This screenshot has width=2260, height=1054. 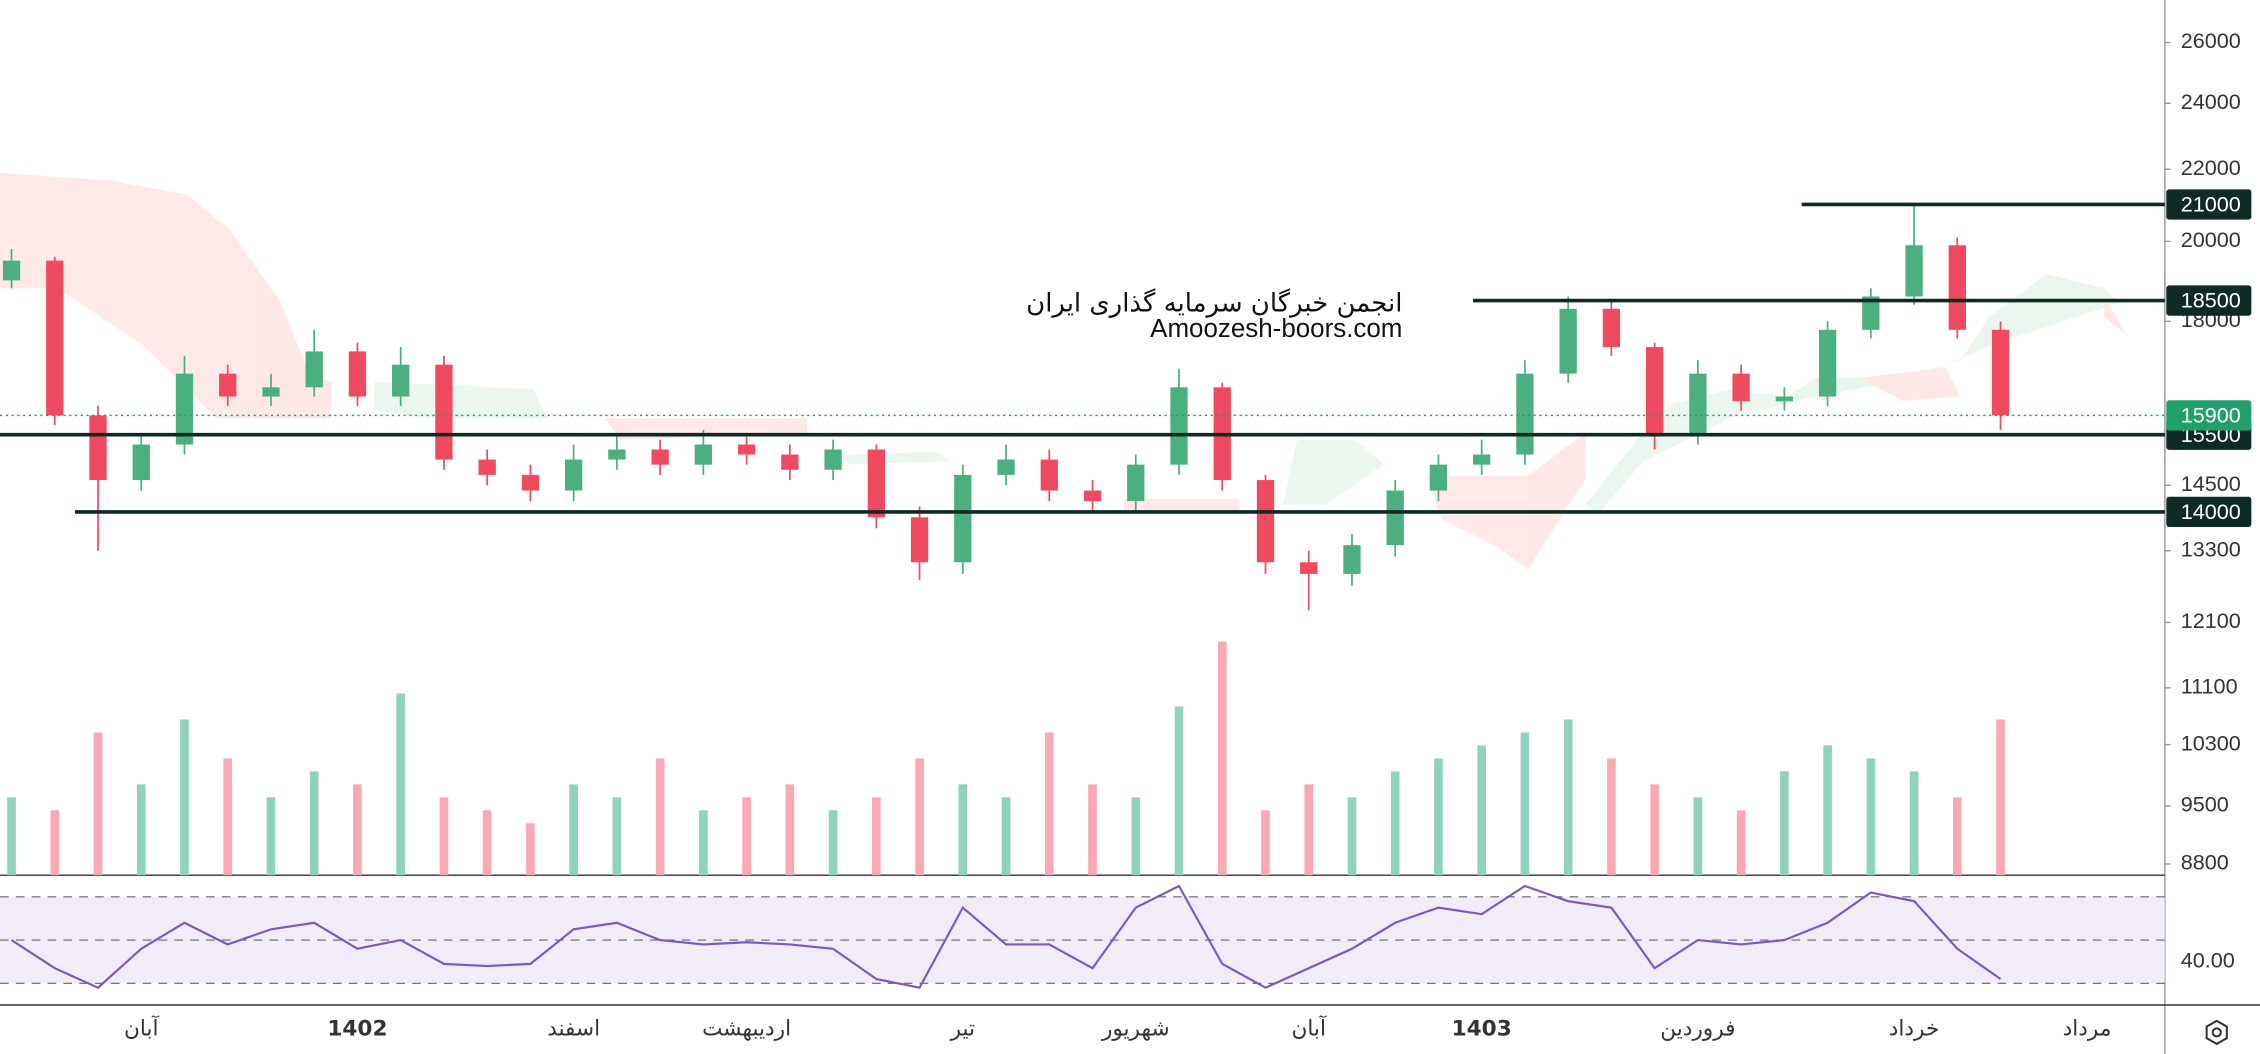 What do you see at coordinates (1914, 1028) in the screenshot?
I see `x-tick-label: خرداد` at bounding box center [1914, 1028].